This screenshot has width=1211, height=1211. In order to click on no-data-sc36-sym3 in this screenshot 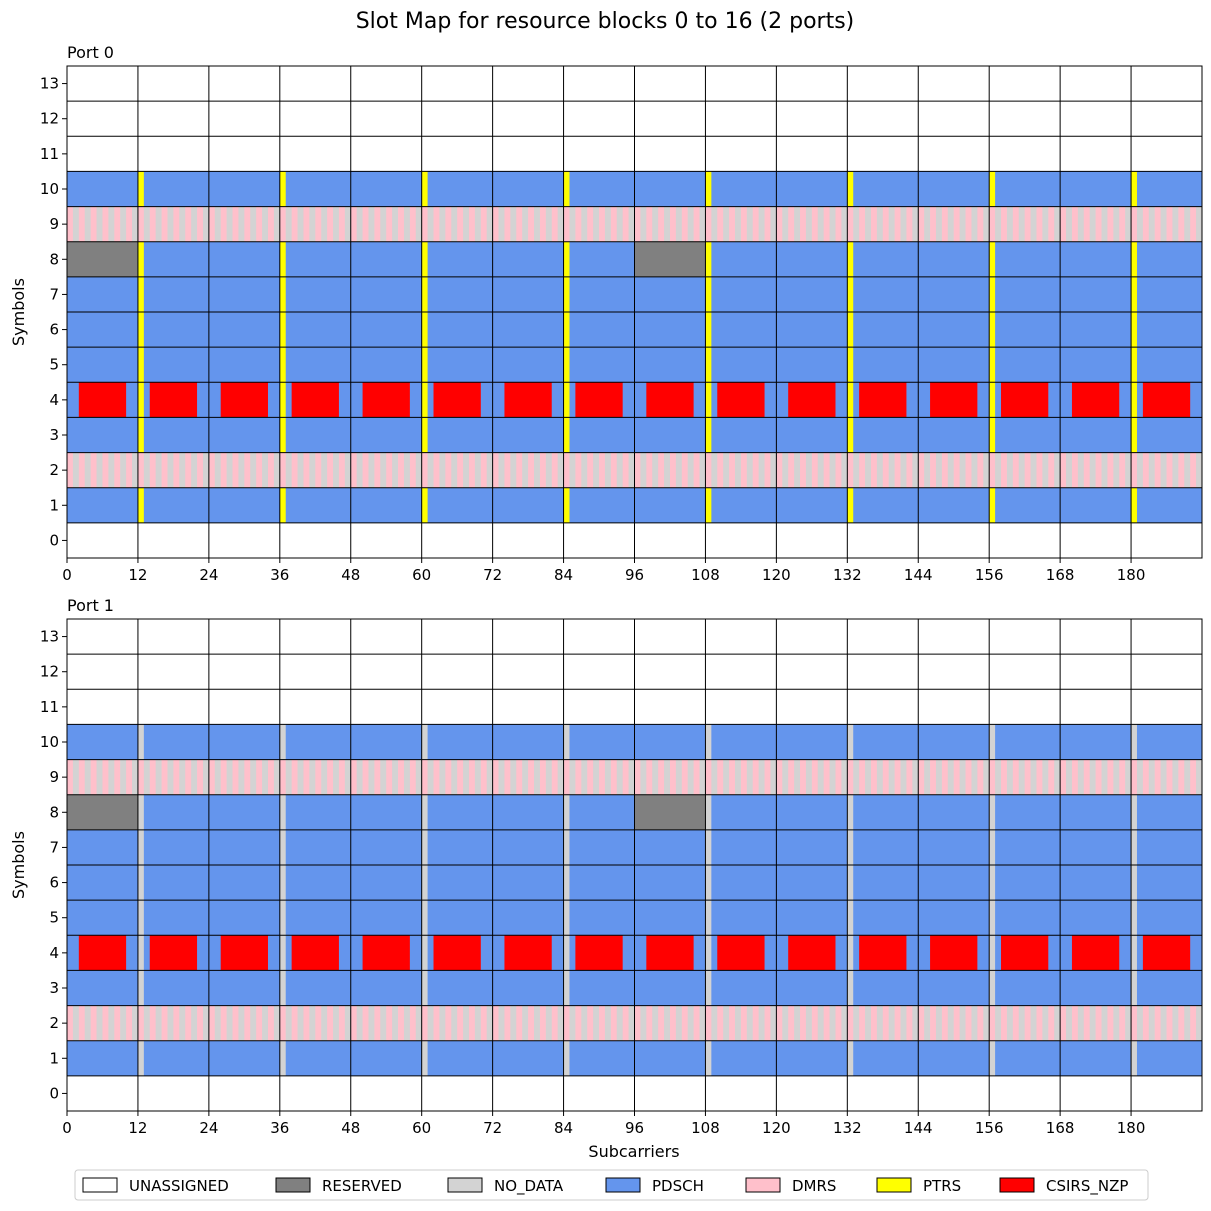, I will do `click(282, 988)`.